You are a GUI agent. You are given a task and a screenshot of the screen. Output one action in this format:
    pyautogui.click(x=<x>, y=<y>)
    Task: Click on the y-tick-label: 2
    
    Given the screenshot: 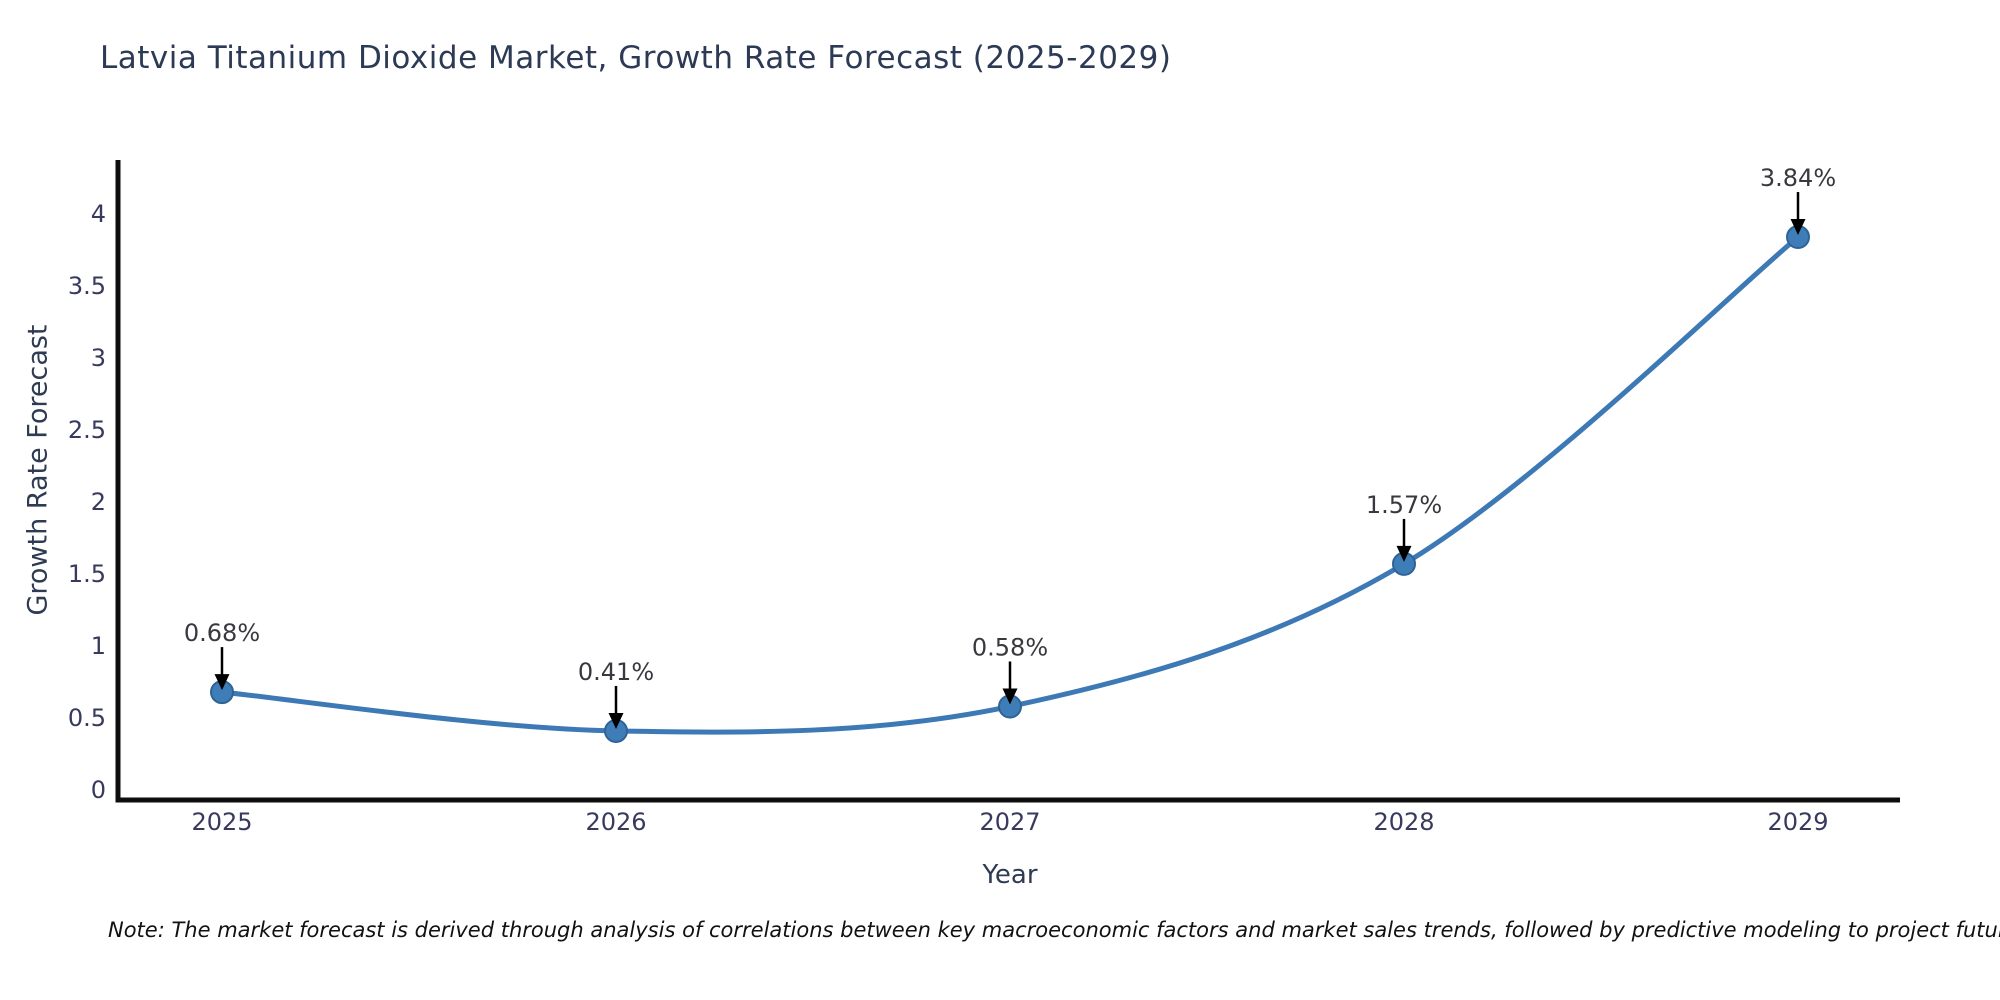 What is the action you would take?
    pyautogui.click(x=98, y=502)
    